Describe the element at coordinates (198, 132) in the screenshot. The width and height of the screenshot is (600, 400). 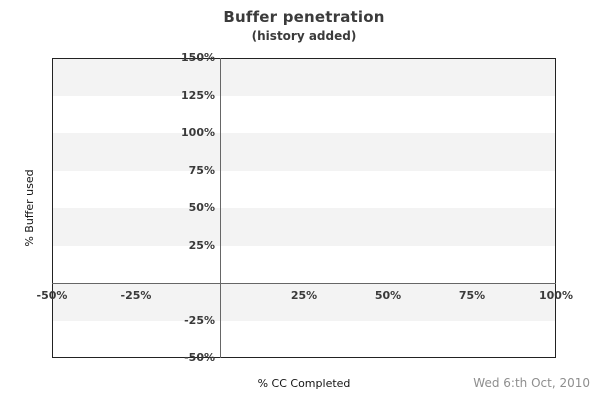
I see `y-tick-label: 100%` at that location.